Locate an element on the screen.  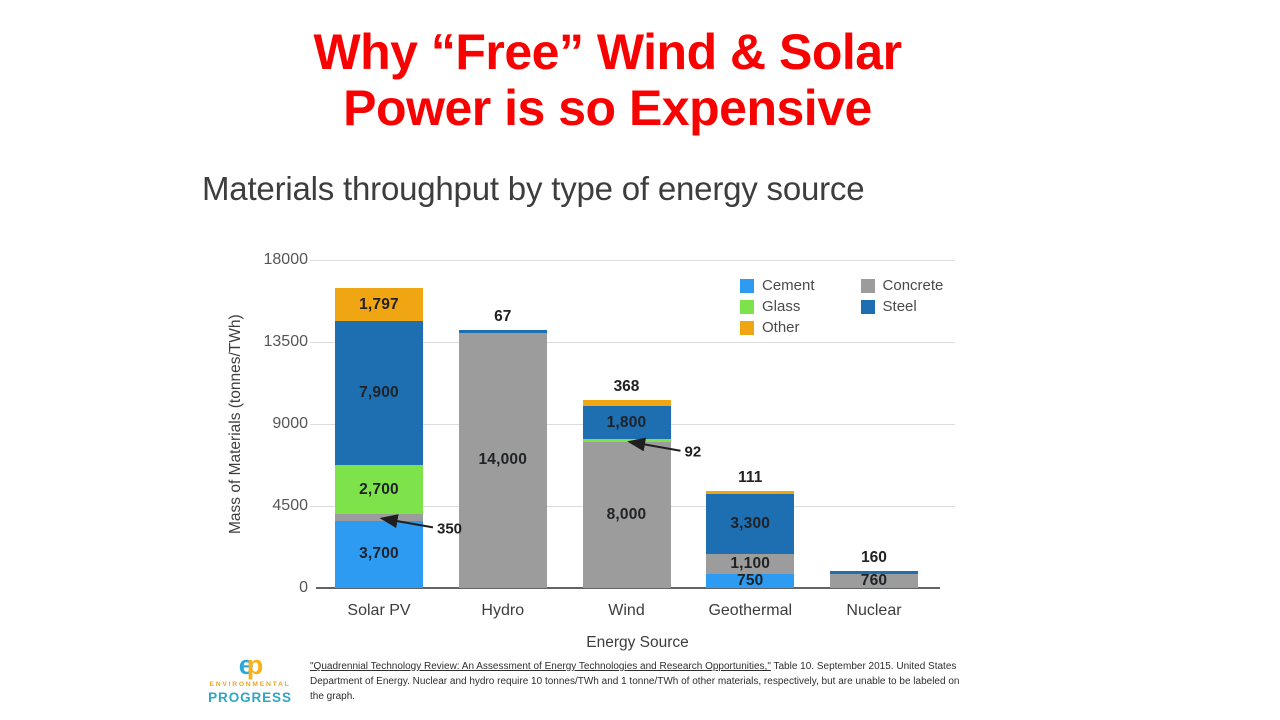
bar-segment-value: 750 is located at coordinates (750, 581).